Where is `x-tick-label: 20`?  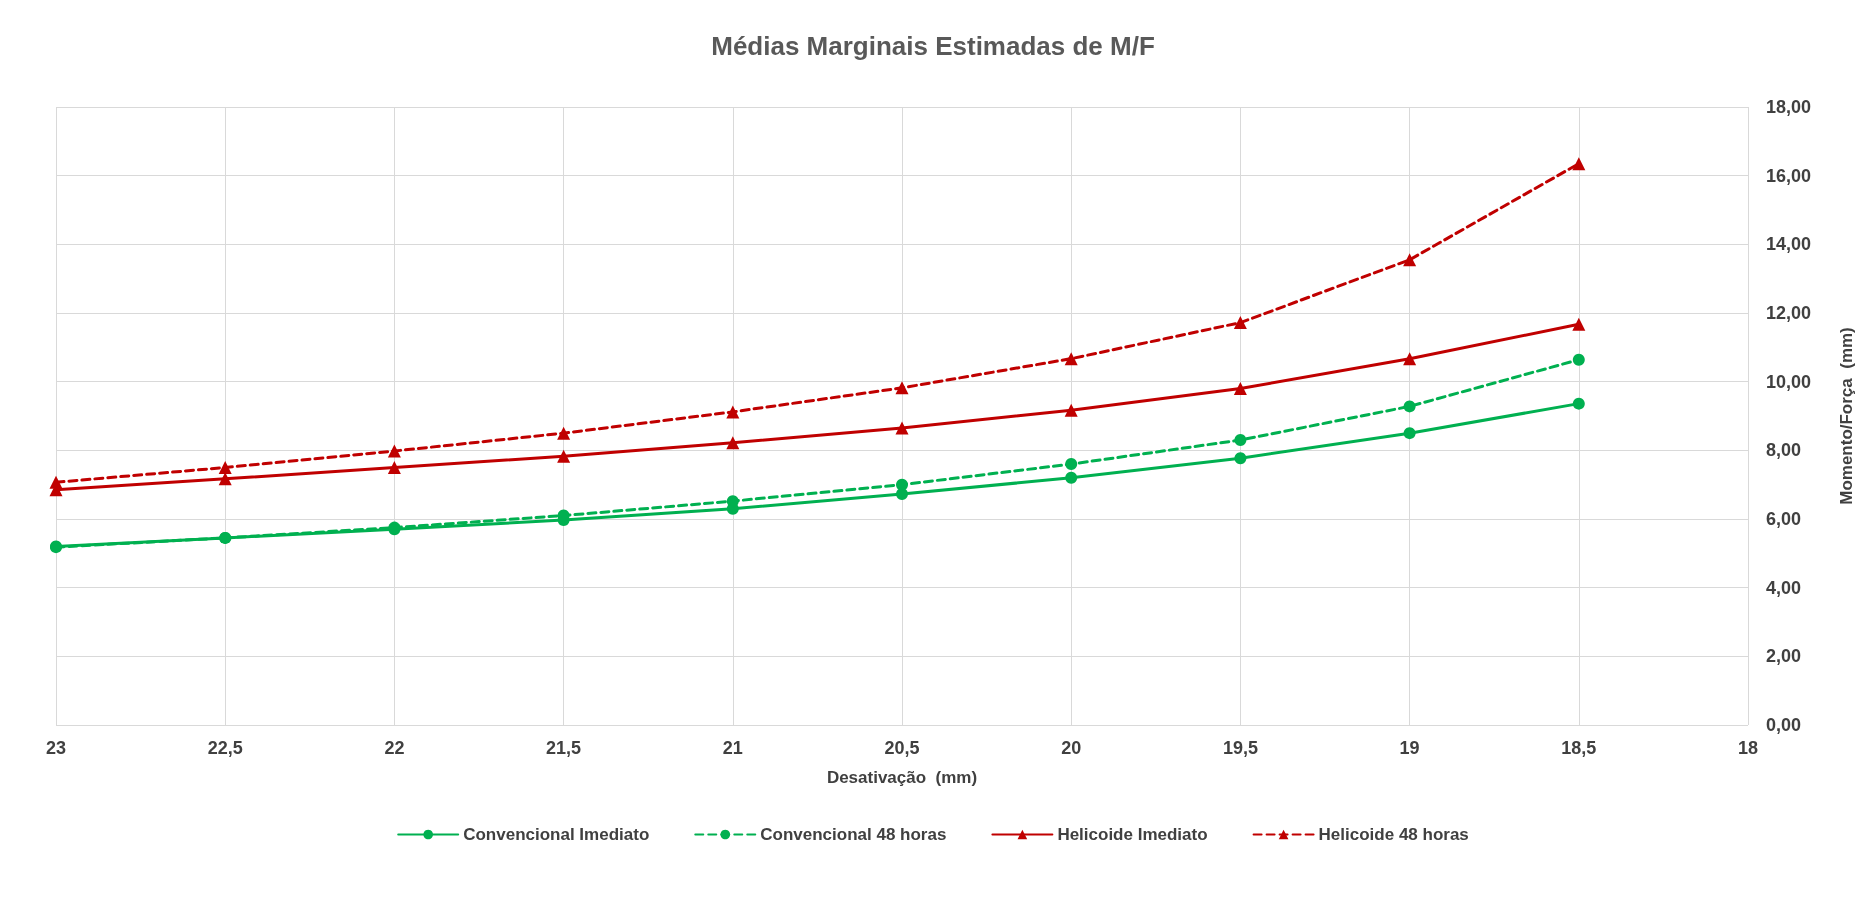 x-tick-label: 20 is located at coordinates (1071, 748).